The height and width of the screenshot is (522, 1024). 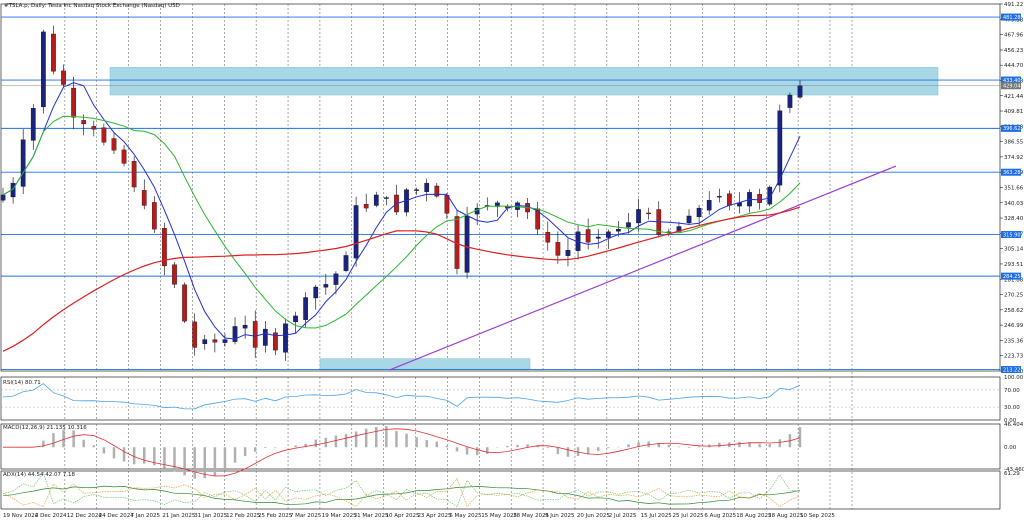 What do you see at coordinates (786, 516) in the screenshot?
I see `date-tick-label: 28 Aug 2025` at bounding box center [786, 516].